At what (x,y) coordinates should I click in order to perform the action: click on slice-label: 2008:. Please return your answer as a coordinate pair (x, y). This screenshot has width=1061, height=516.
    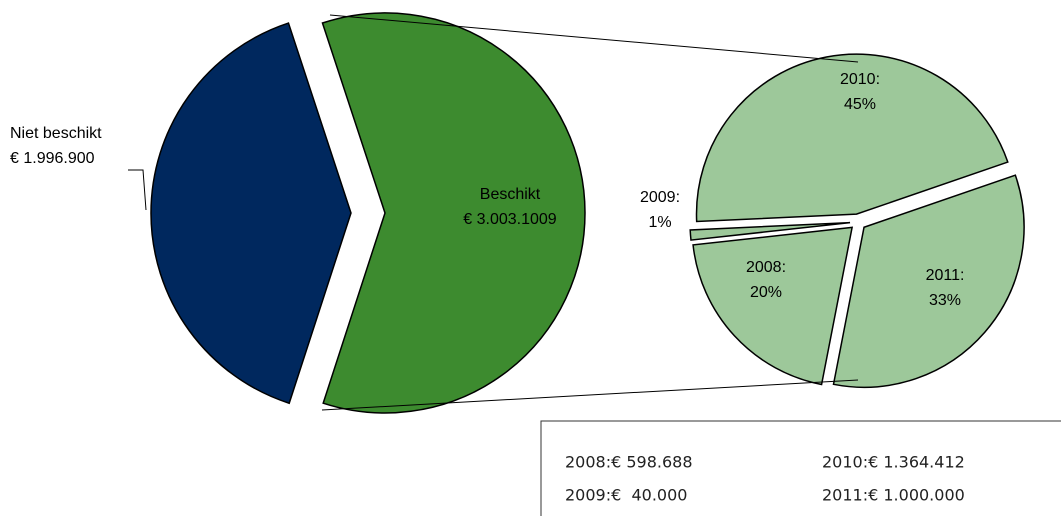
    Looking at the image, I should click on (766, 267).